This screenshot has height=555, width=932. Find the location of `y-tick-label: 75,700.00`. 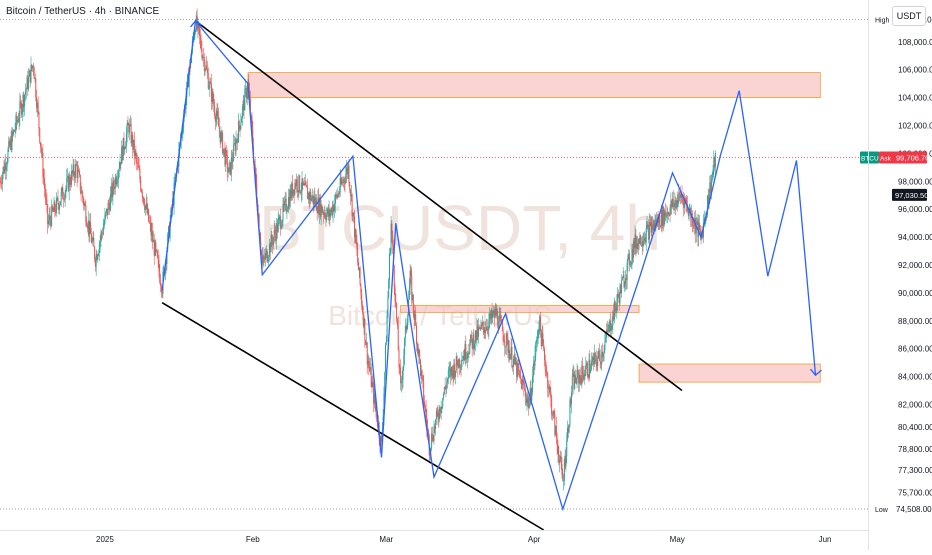

y-tick-label: 75,700.00 is located at coordinates (915, 492).